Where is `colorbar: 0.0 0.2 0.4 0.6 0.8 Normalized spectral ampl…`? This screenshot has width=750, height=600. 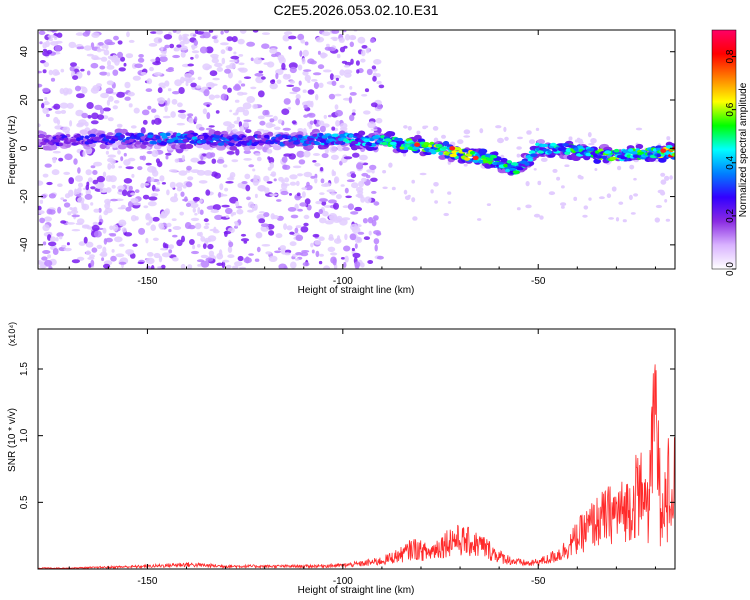 colorbar: 0.0 0.2 0.4 0.6 0.8 Normalized spectral ampl… is located at coordinates (730, 152).